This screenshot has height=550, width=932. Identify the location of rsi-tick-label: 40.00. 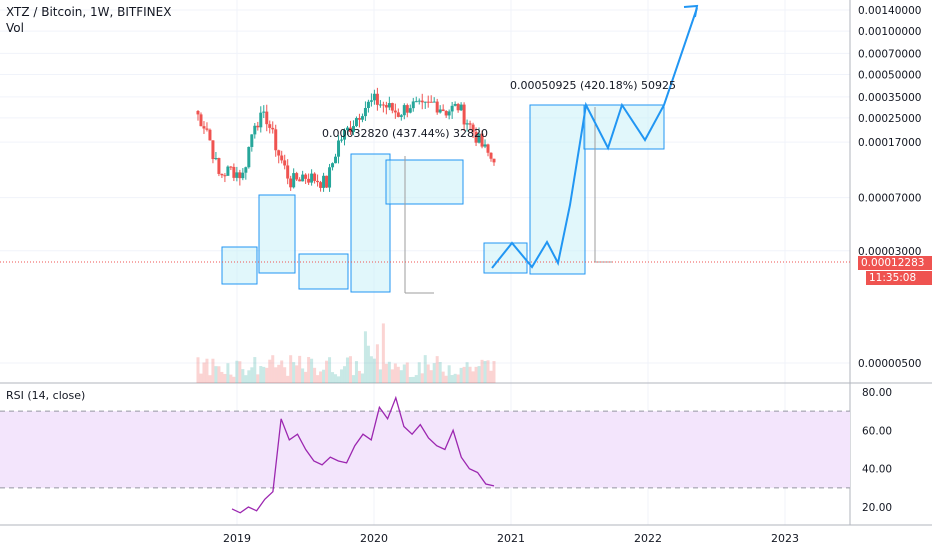
(877, 470).